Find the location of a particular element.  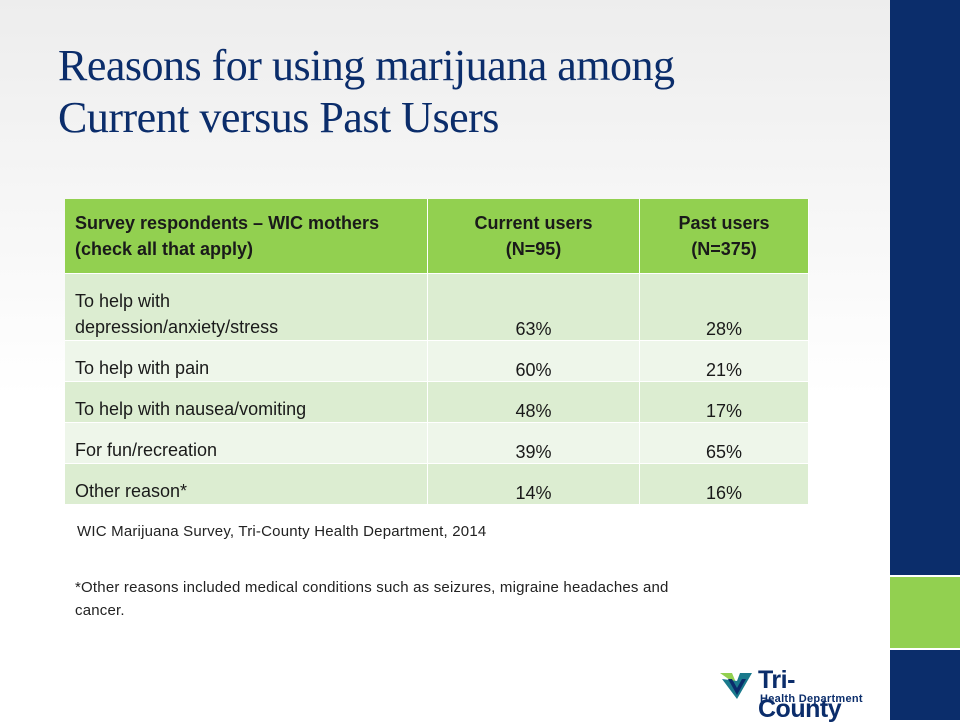

table-row: To help with nausea/vomiting 48% 17% is located at coordinates (437, 402).